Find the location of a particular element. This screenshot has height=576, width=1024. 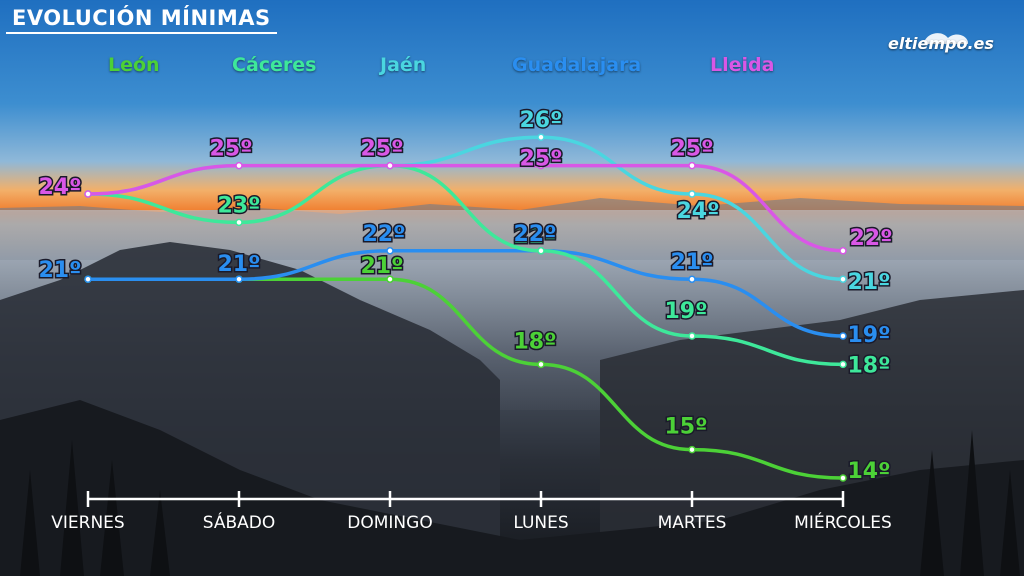

data-label: 26º is located at coordinates (540, 120).